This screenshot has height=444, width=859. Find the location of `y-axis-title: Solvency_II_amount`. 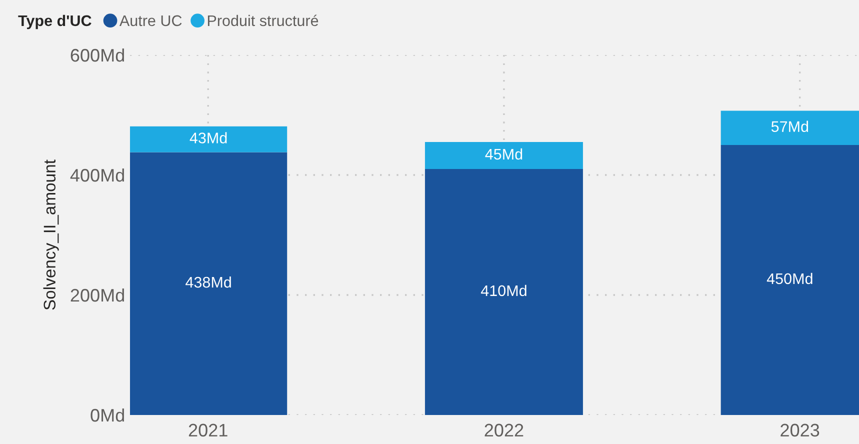

y-axis-title: Solvency_II_amount is located at coordinates (51, 235).